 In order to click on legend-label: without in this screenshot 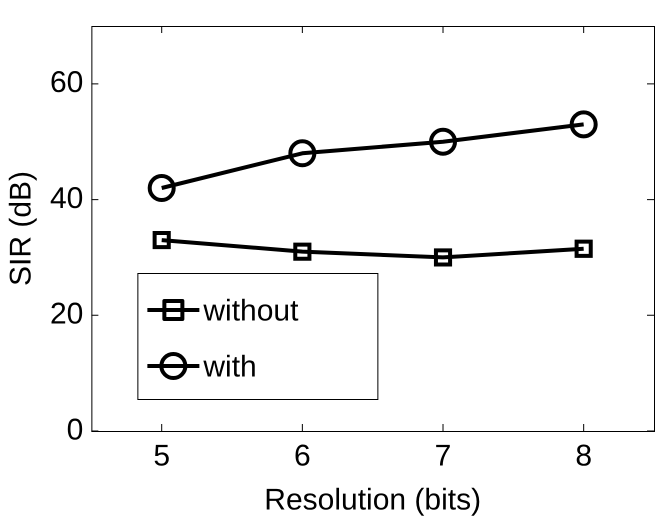, I will do `click(251, 311)`.